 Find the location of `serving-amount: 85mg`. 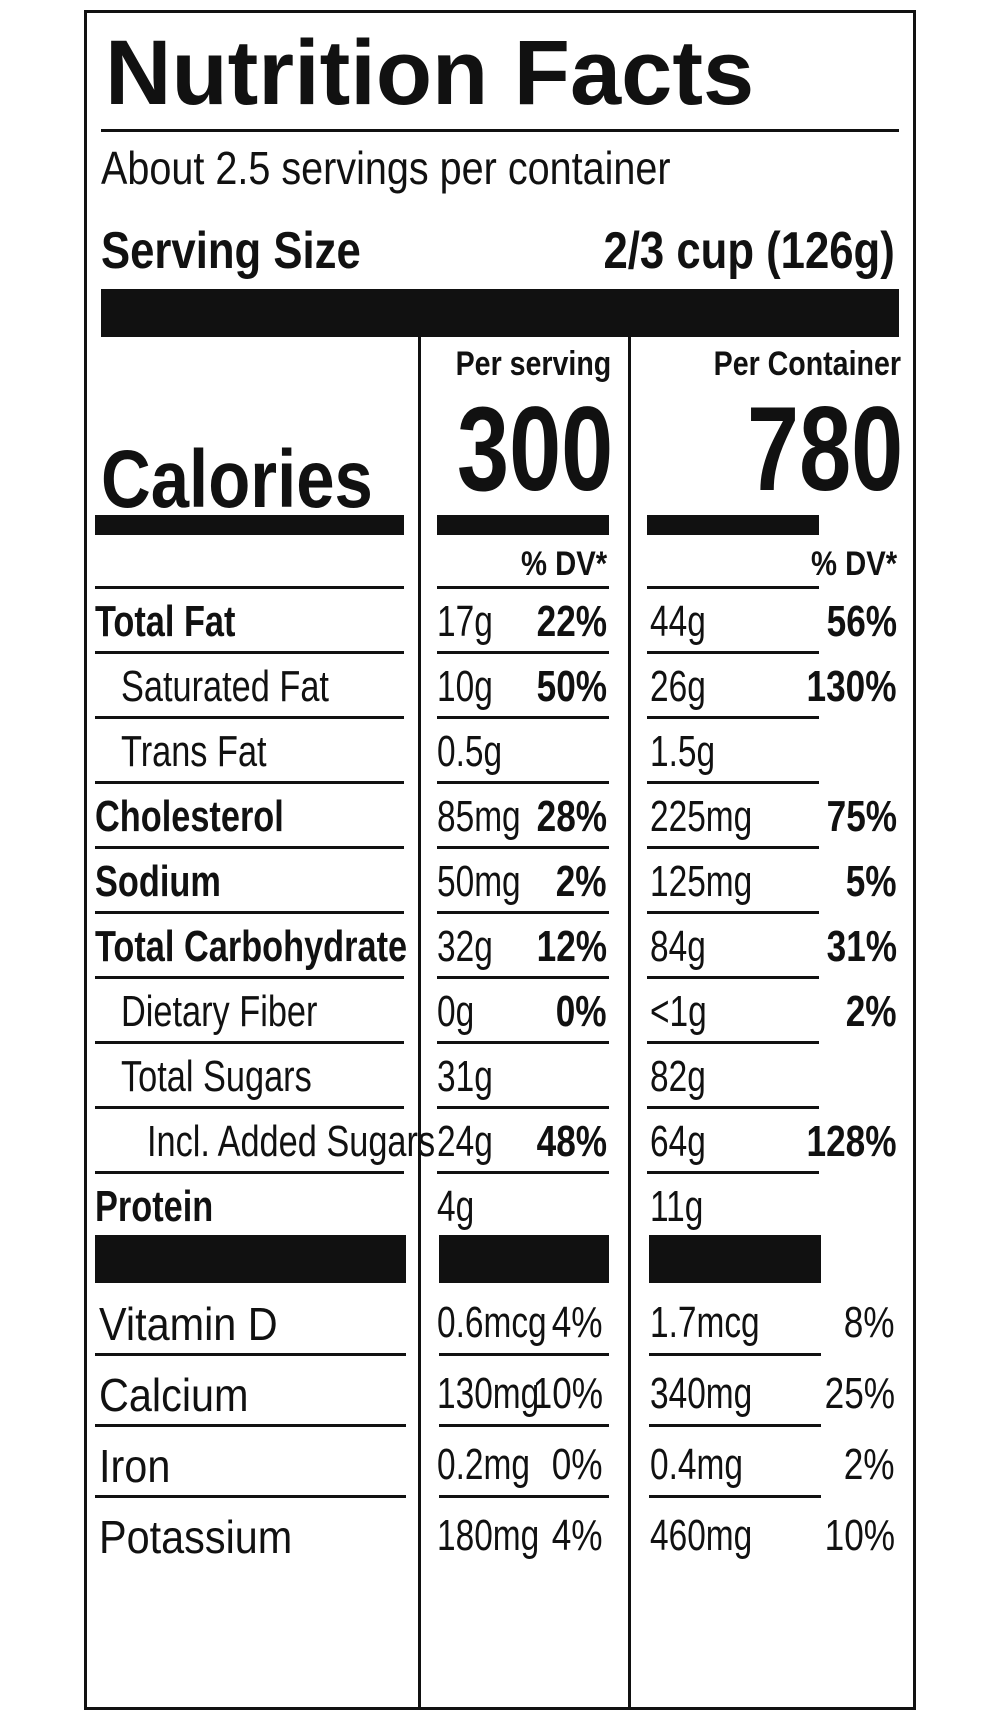

serving-amount: 85mg is located at coordinates (479, 816).